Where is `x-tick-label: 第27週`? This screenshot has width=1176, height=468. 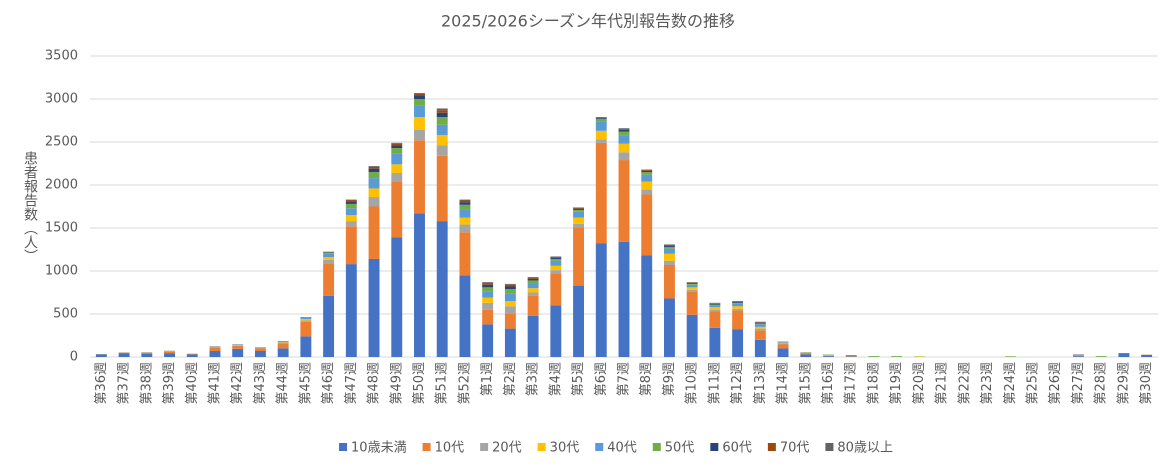 x-tick-label: 第27週 is located at coordinates (1078, 383).